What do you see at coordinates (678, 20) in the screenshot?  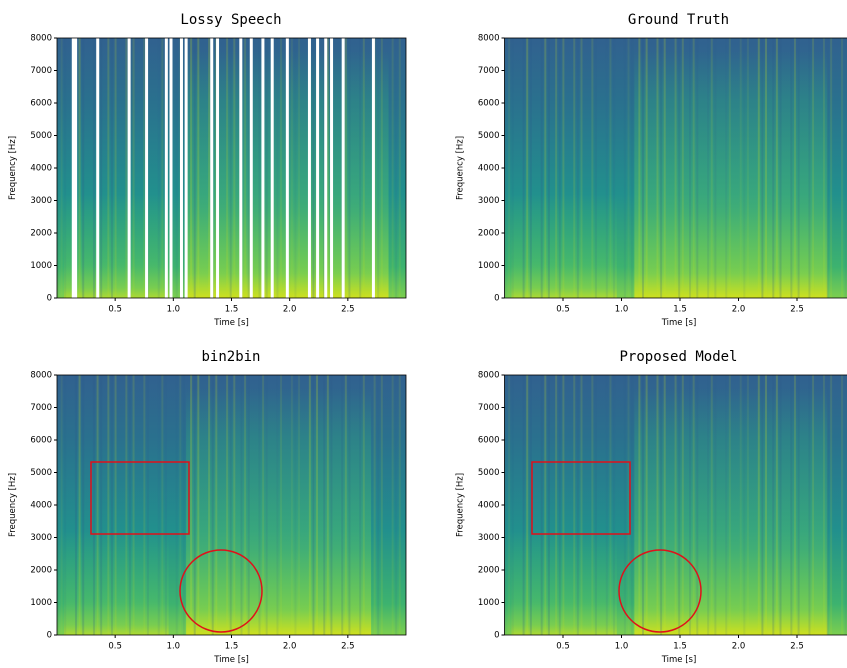 I see `chart-title: Ground Truth` at bounding box center [678, 20].